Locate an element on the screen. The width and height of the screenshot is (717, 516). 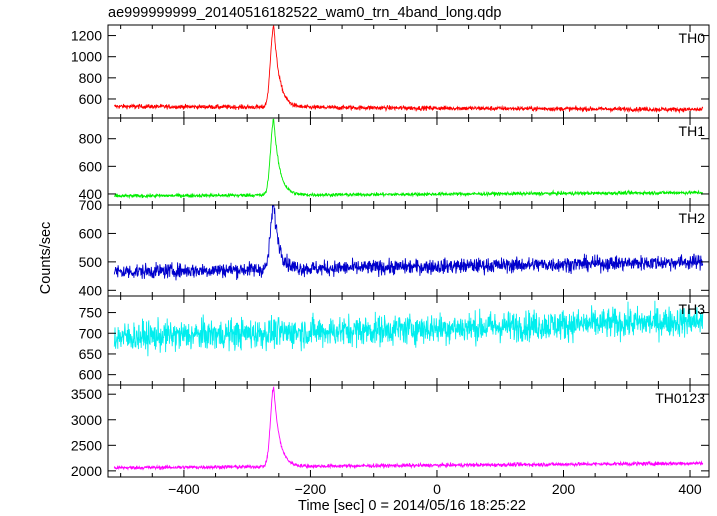
panel-label: TH1 is located at coordinates (692, 131).